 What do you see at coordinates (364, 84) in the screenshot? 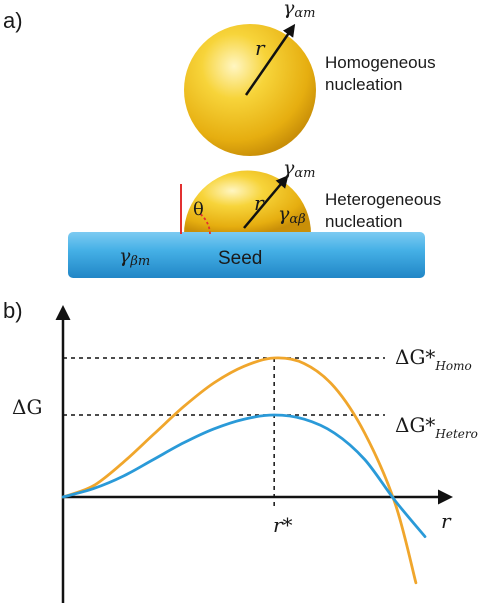
I see `homogeneous-caption-line2: nucleation` at bounding box center [364, 84].